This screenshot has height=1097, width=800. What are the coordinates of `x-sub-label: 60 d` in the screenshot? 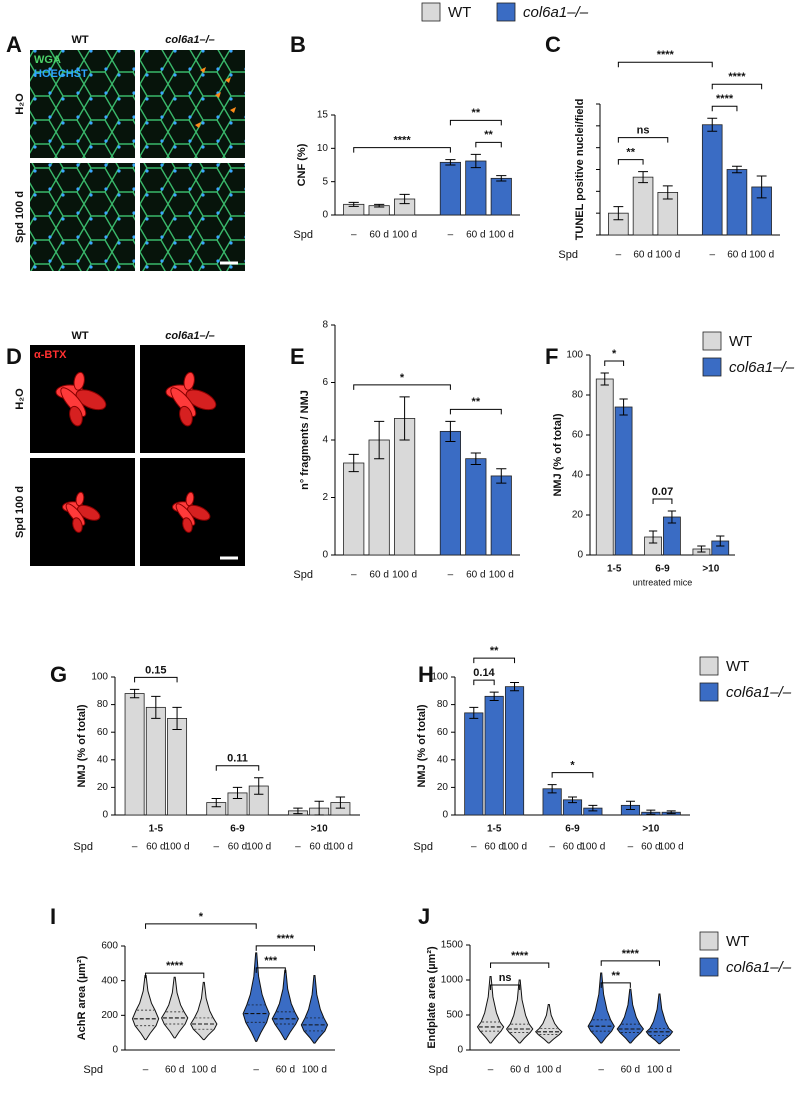 It's located at (493, 847).